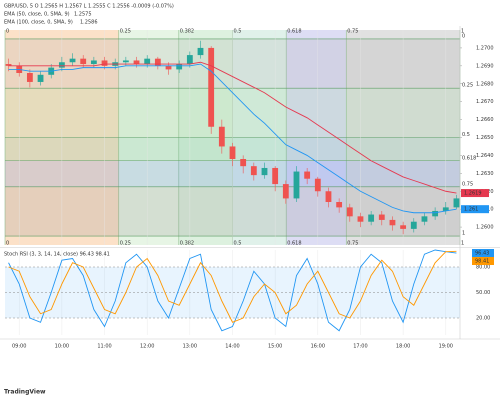 This screenshot has height=400, width=500. Describe the element at coordinates (62, 347) in the screenshot. I see `x-tick-label: 10:00` at that location.